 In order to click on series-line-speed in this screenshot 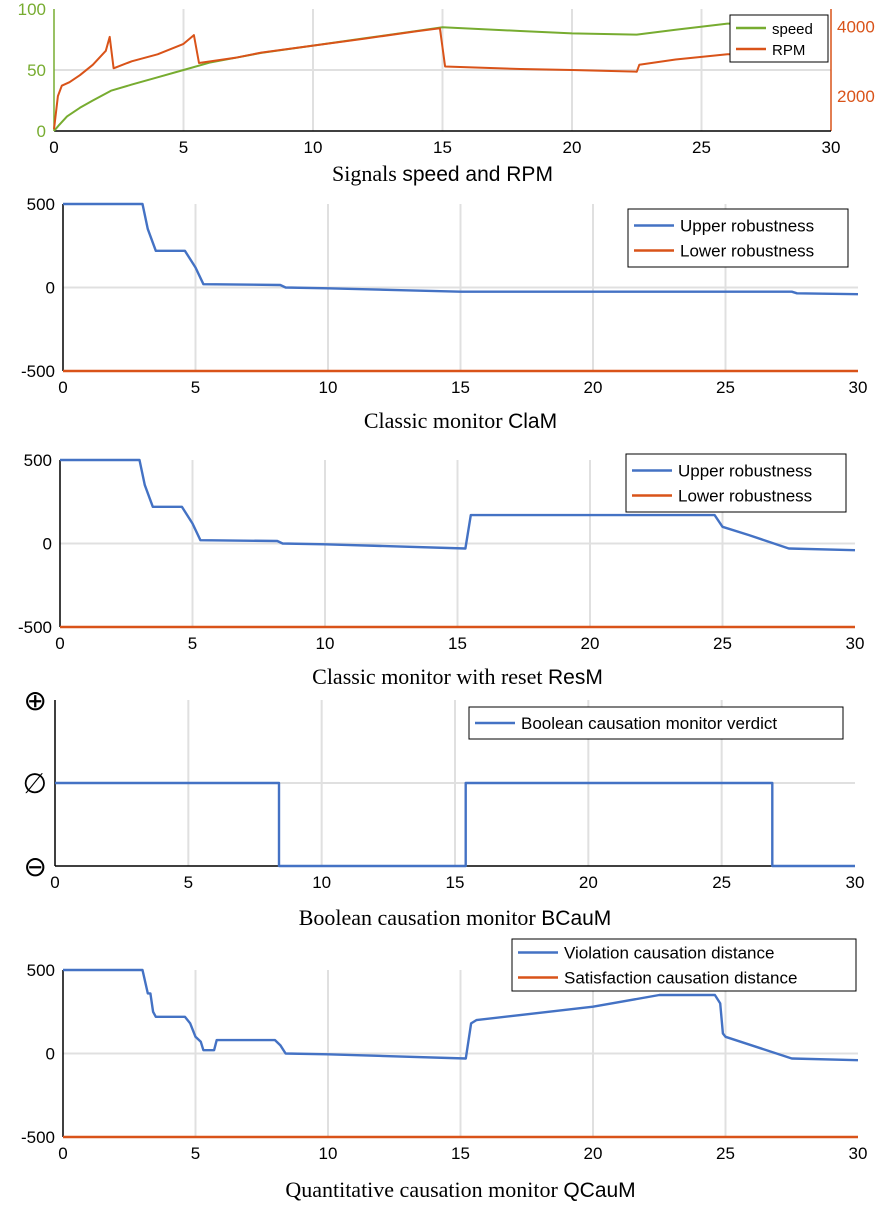, I will do `click(397, 77)`.